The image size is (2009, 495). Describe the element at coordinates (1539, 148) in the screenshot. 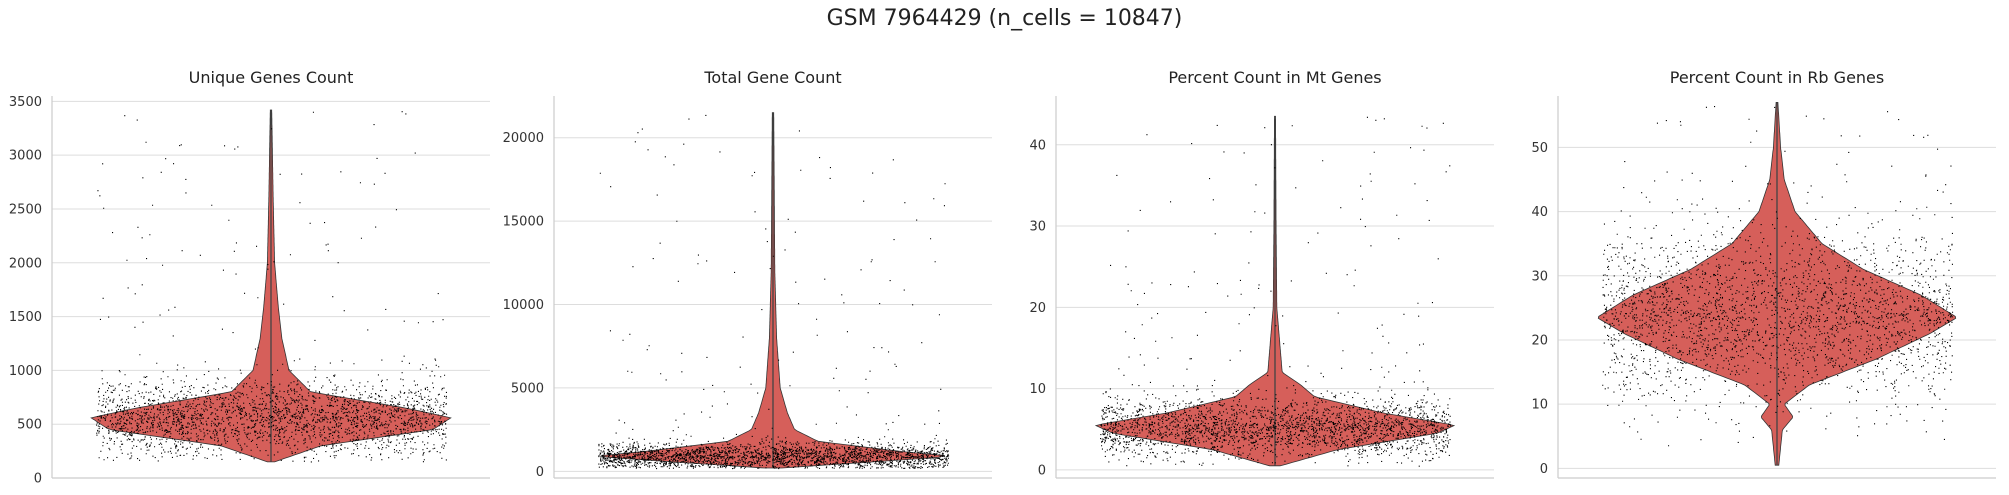

I see `y-tick-label: 50` at that location.